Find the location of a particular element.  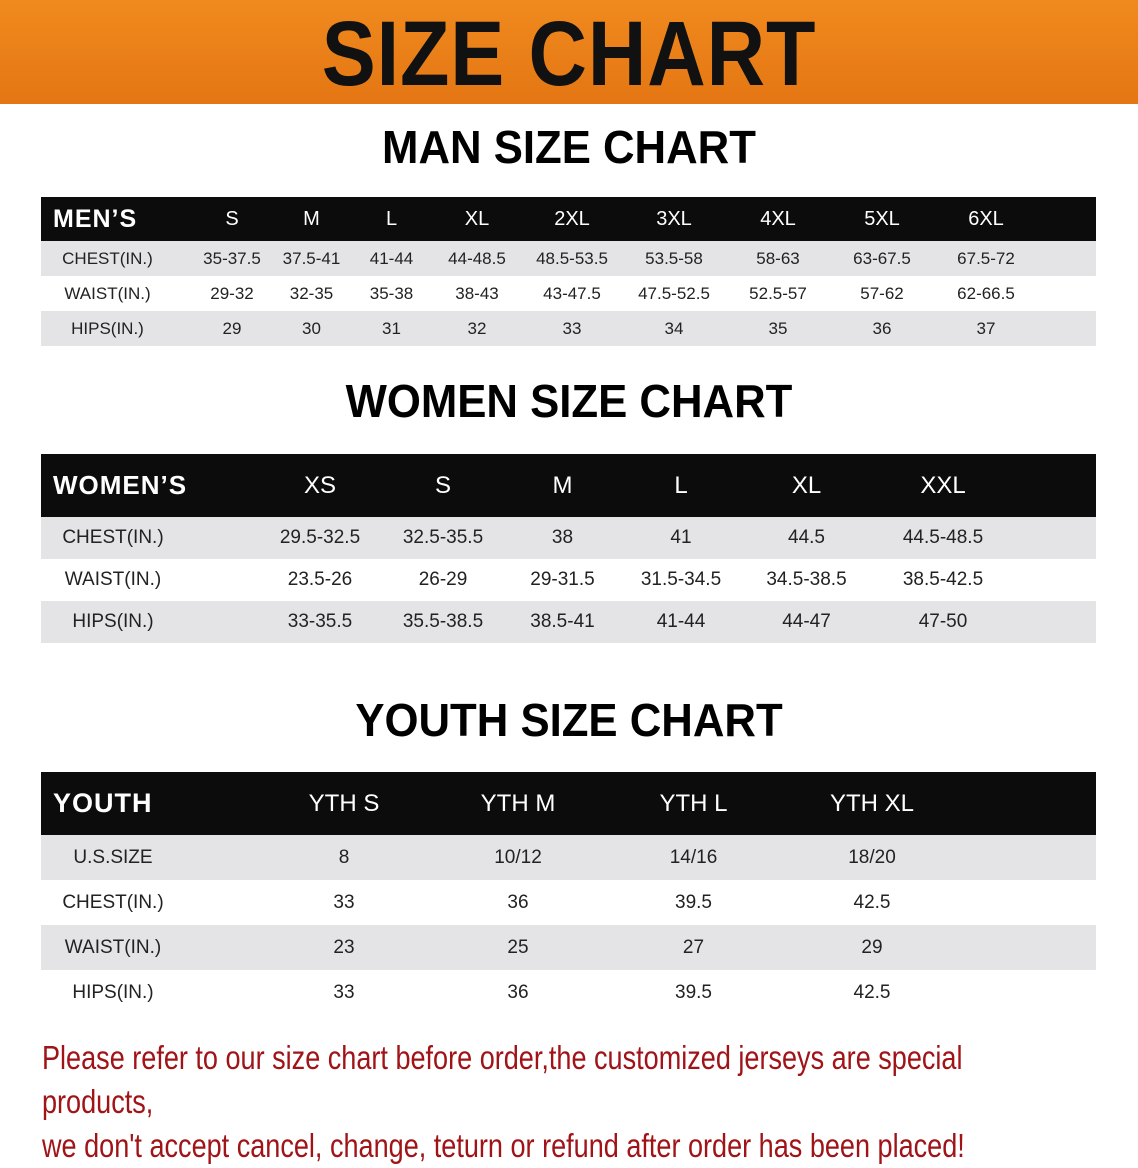

measurement-cell: 37.5-41 is located at coordinates (311, 258).